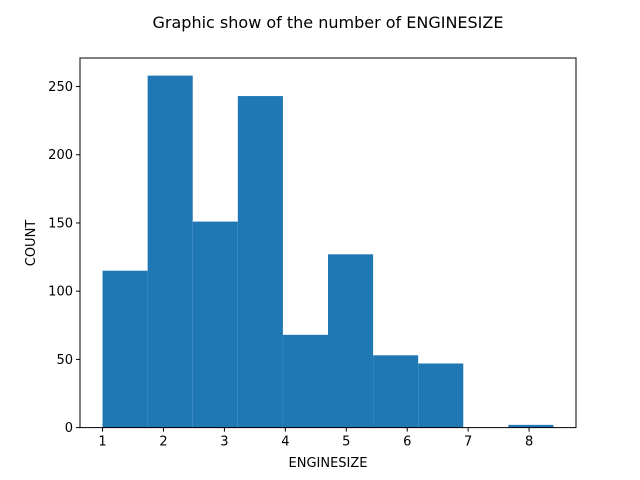 Image resolution: width=640 pixels, height=480 pixels. I want to click on x-tick-label: 4, so click(285, 442).